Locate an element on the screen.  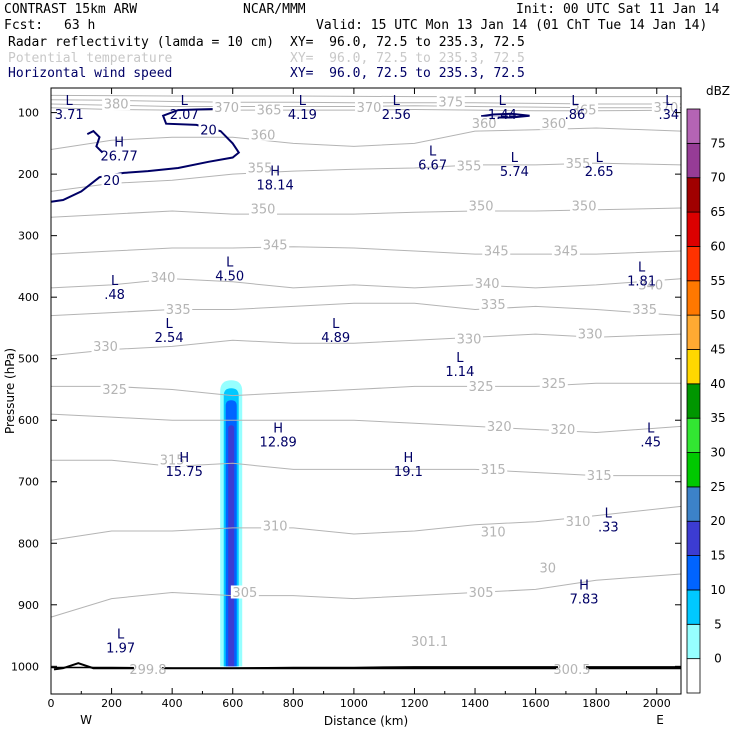
y-tick-label: 900 is located at coordinates (28, 605).